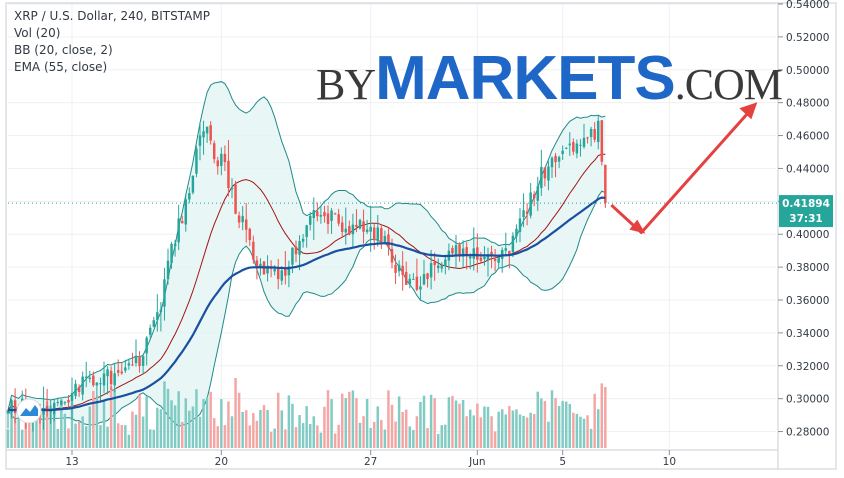 The width and height of the screenshot is (844, 478). What do you see at coordinates (807, 334) in the screenshot?
I see `price-tick-label: 0.34000` at bounding box center [807, 334].